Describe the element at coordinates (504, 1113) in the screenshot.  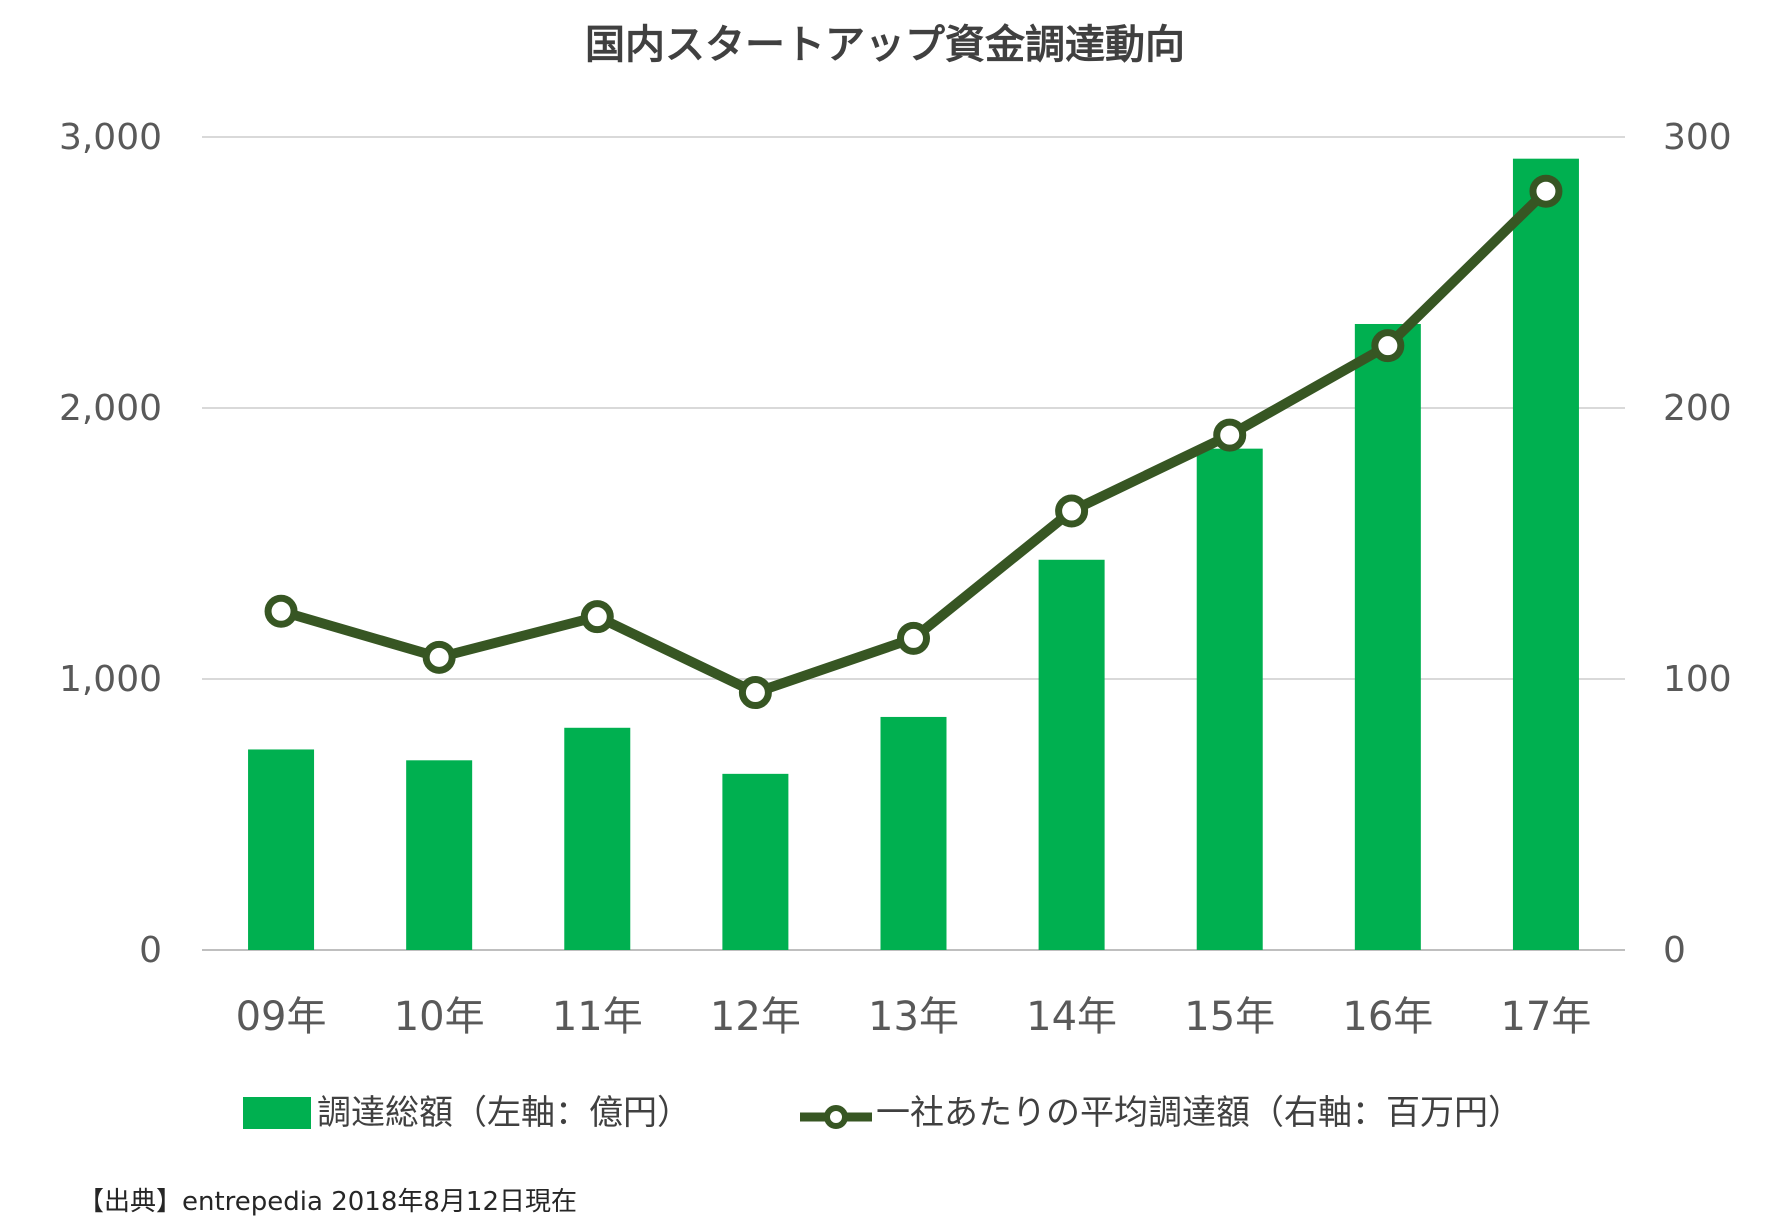
I see `legend-label-bar: 調達総額（左軸：億円）` at that location.